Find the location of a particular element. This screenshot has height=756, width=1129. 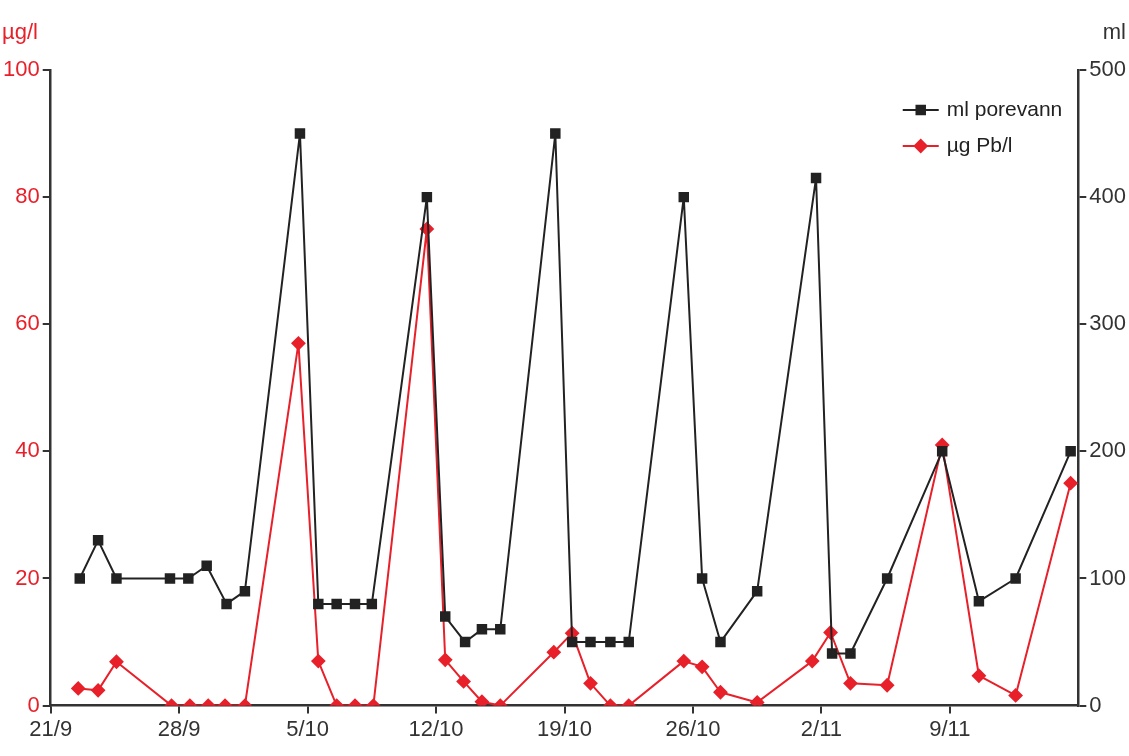

y2-tick-label: 400 is located at coordinates (1108, 196).